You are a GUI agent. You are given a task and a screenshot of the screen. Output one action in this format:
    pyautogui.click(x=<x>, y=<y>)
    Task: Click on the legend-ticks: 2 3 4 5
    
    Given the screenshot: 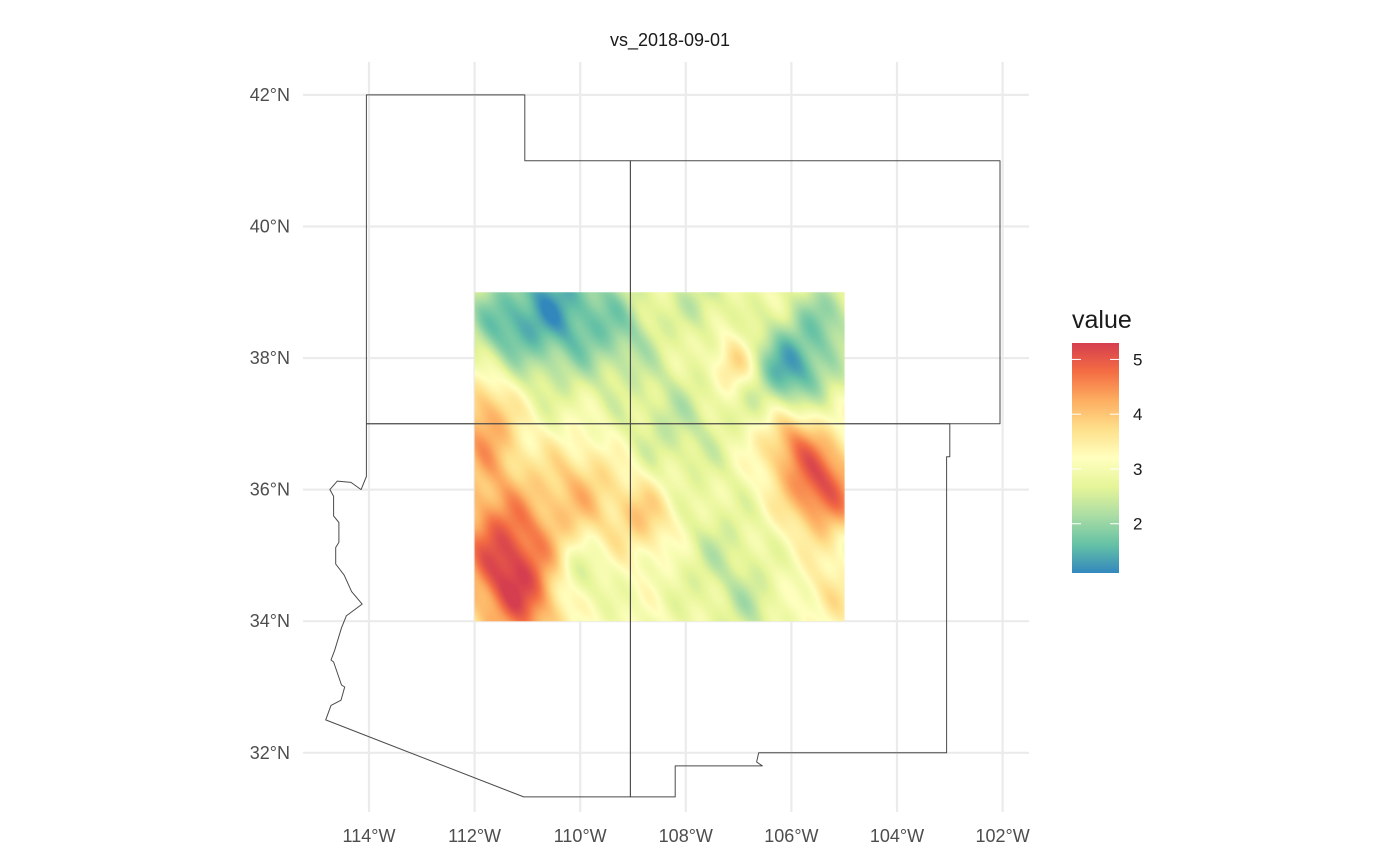 What is the action you would take?
    pyautogui.click(x=1107, y=442)
    